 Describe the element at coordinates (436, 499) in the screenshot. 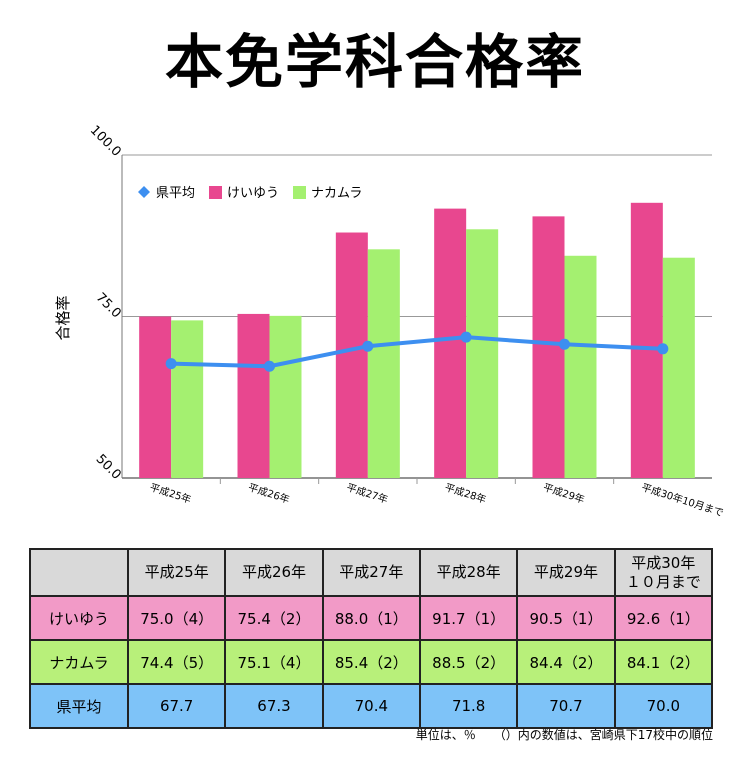

I see `x-axis-ticks: 平成25年 平成26年 平成27年 平成28年 平成29年 平成30年10月まで` at that location.